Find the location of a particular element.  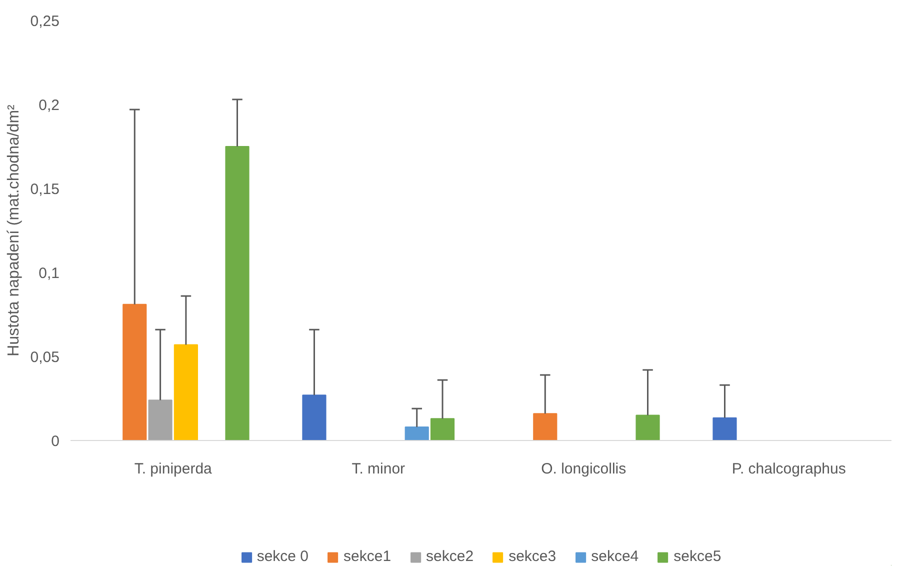

y-tick-label: 0,25 is located at coordinates (45, 21).